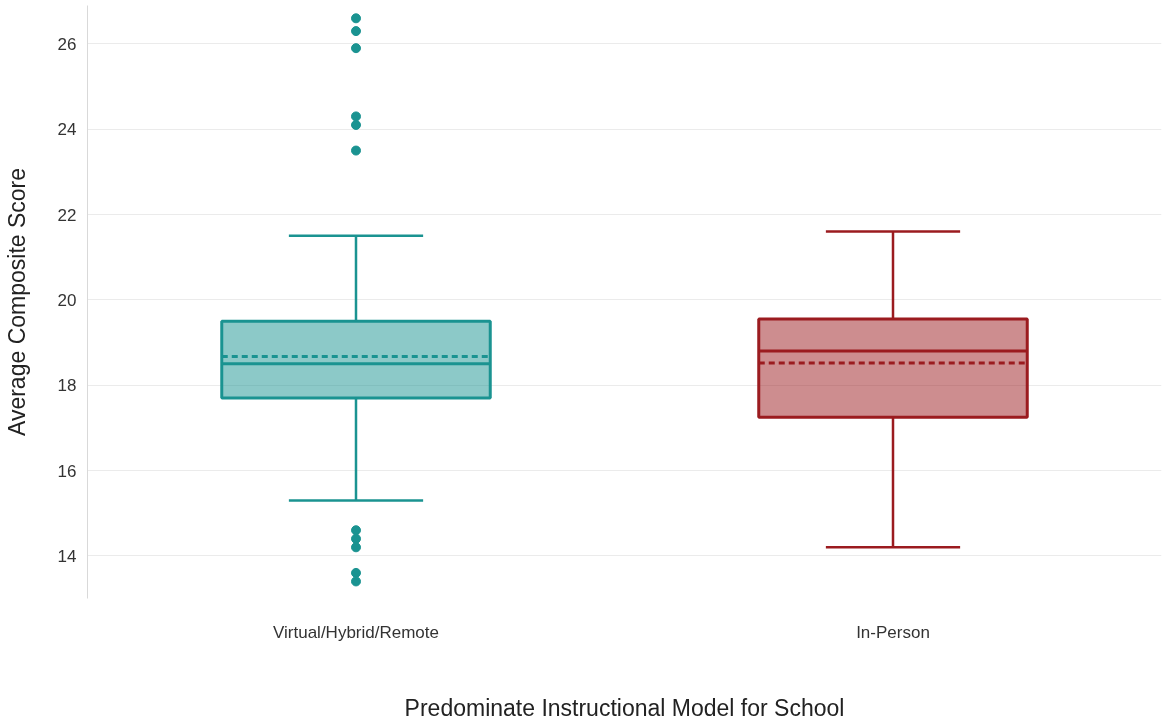  What do you see at coordinates (67, 215) in the screenshot?
I see `y-tick-label: 22` at bounding box center [67, 215].